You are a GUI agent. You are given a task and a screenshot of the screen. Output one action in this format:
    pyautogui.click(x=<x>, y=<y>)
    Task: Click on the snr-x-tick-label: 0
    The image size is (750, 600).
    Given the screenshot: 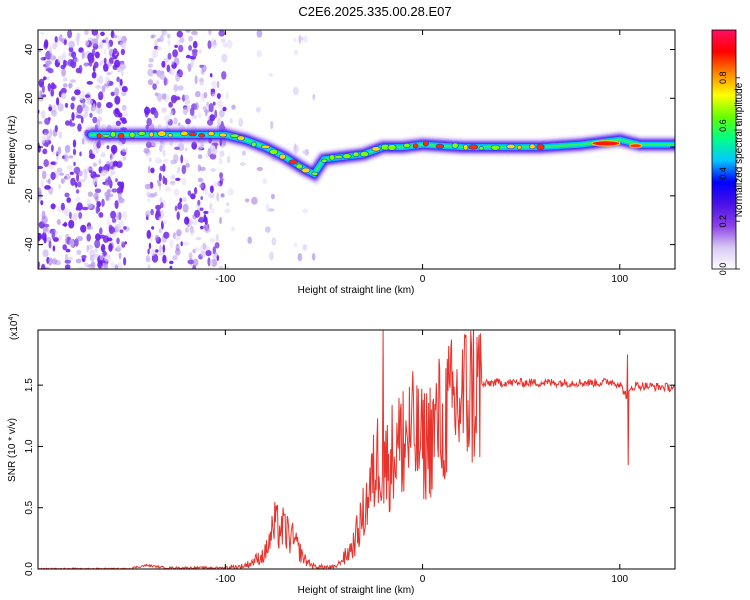 What is the action you would take?
    pyautogui.click(x=423, y=579)
    